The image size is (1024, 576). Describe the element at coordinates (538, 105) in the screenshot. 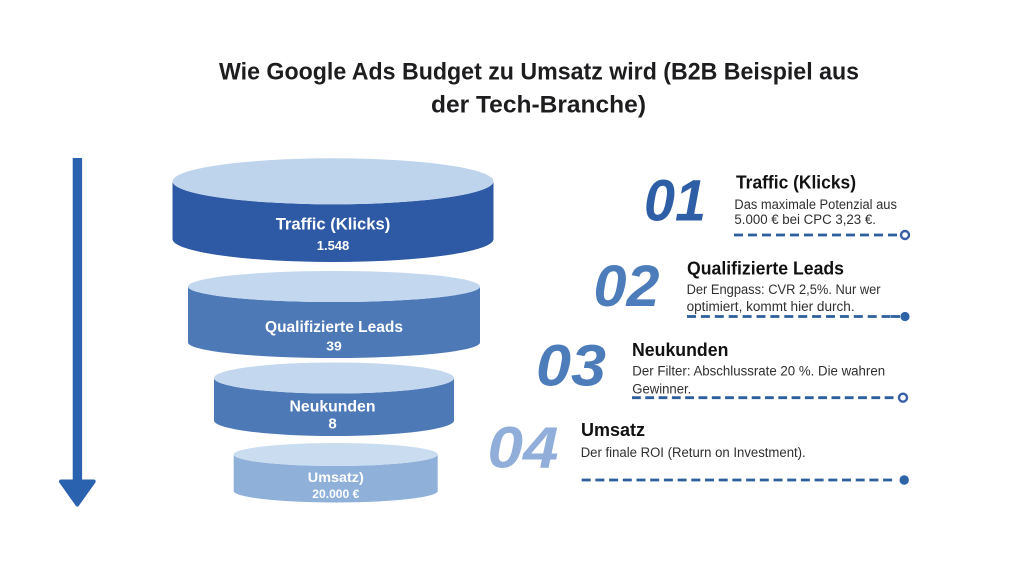

I see `svg-text: der Tech-Branche)` at that location.